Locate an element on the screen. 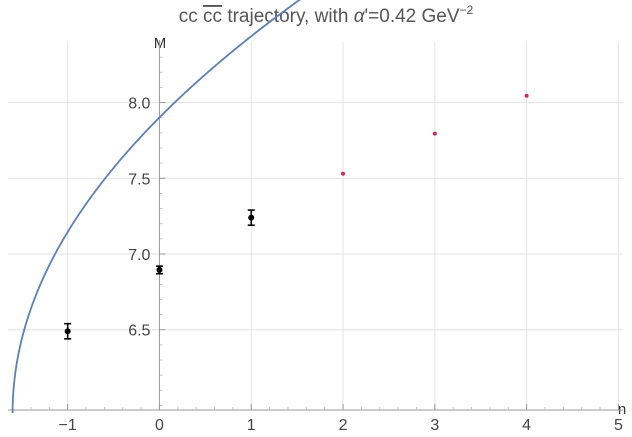  y-tick-label: 6.5 is located at coordinates (139, 331).